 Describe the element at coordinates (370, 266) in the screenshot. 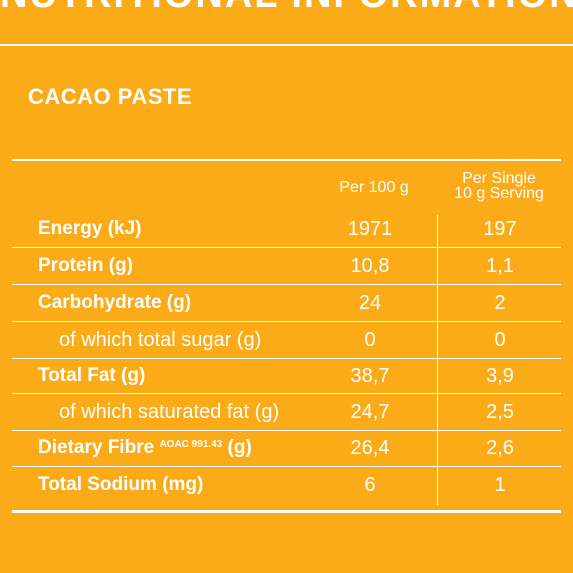

I see `value-per-100g: 10,8` at that location.